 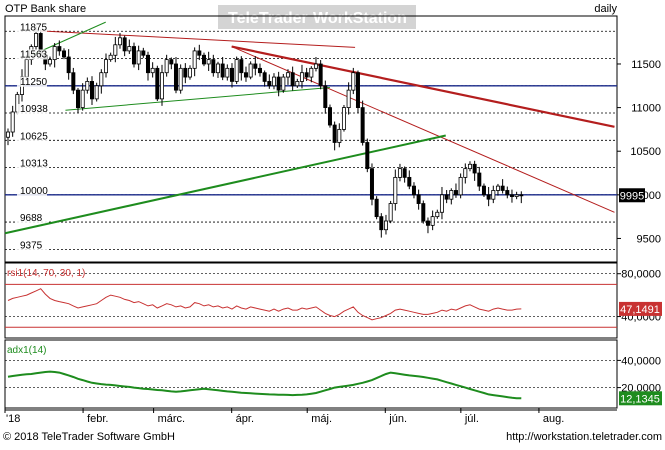 What do you see at coordinates (471, 419) in the screenshot?
I see `time-axis-label-6: júl.` at bounding box center [471, 419].